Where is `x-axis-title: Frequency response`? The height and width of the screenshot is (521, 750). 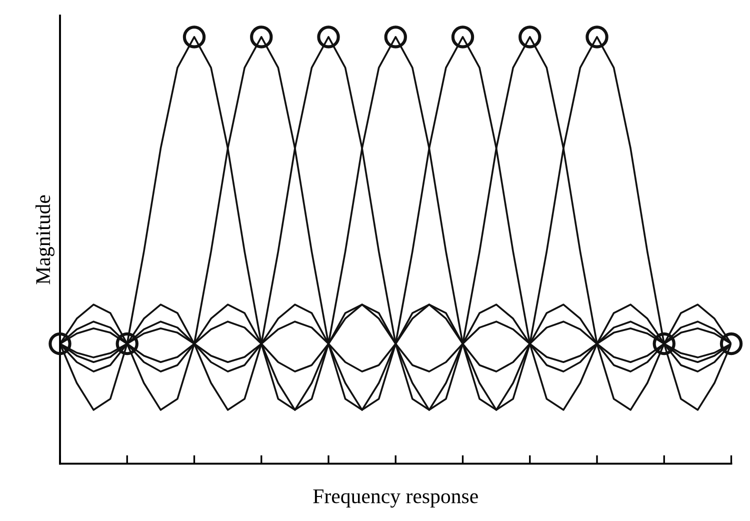 x-axis-title: Frequency response is located at coordinates (395, 498).